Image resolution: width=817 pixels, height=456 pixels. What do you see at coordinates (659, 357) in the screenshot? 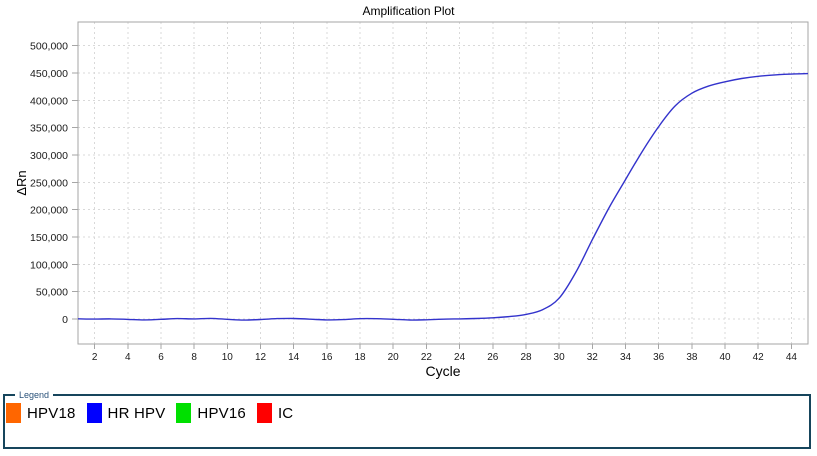
I see `x-tick-label: 36` at bounding box center [659, 357].